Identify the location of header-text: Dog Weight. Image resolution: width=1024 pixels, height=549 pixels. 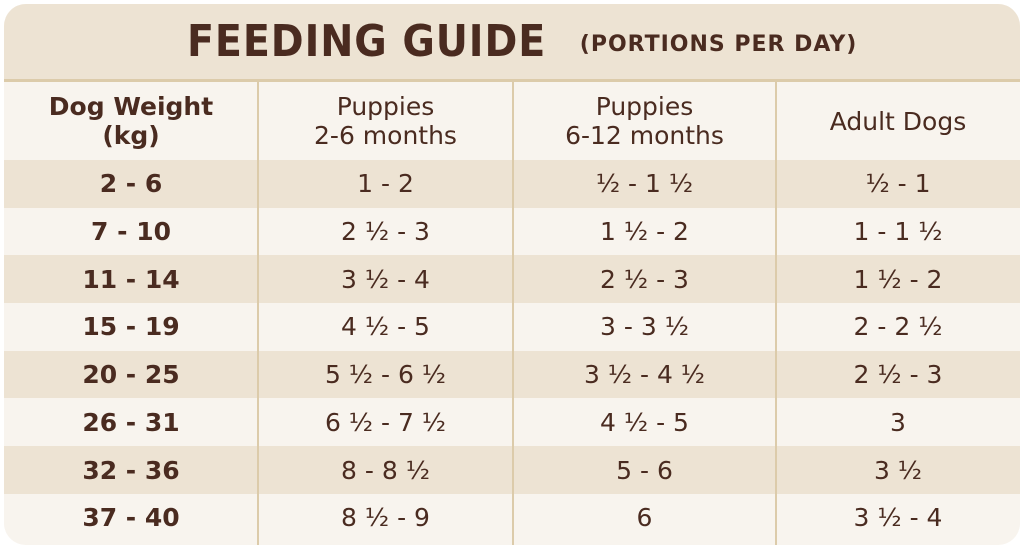
(131, 106).